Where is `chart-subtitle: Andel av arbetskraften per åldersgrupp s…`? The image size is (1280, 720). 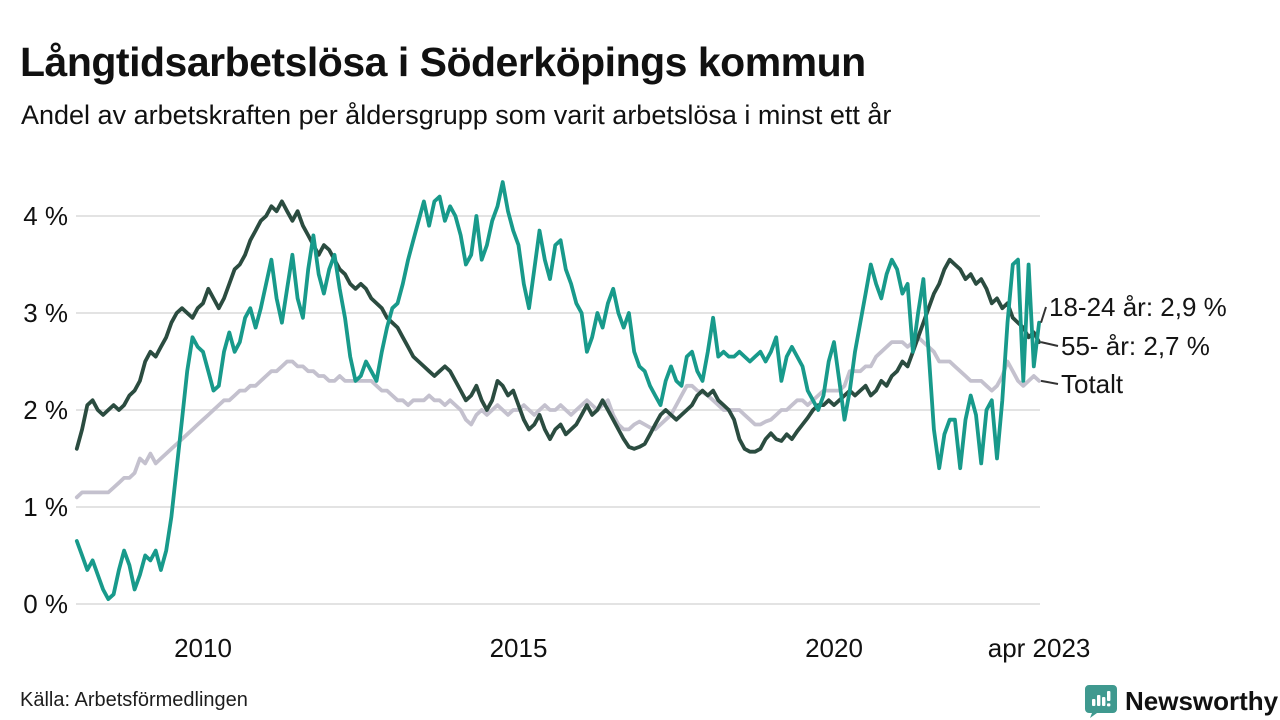
chart-subtitle: Andel av arbetskraften per åldersgrupp s… is located at coordinates (456, 115).